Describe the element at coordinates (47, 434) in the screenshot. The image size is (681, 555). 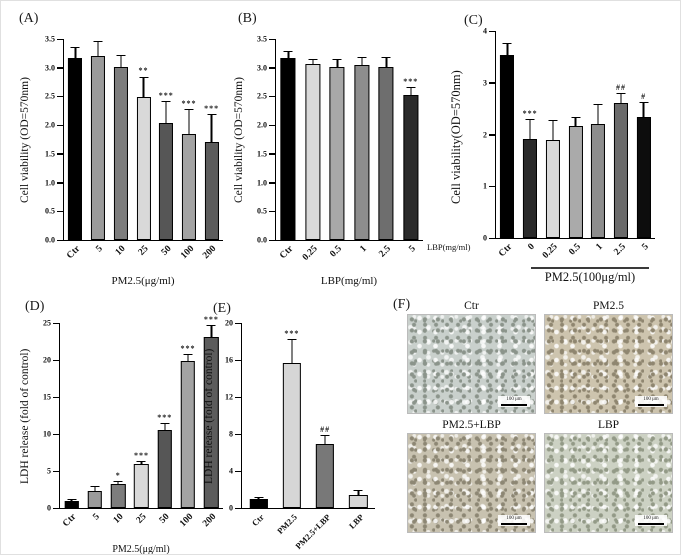
I see `y-tick-label: 10` at that location.